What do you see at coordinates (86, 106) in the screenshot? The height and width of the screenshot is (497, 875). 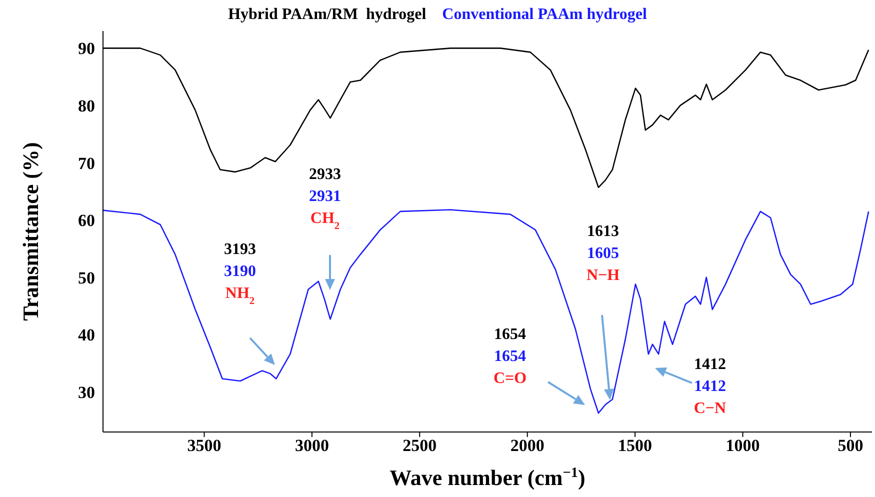 I see `y-tick-label: 80` at bounding box center [86, 106].